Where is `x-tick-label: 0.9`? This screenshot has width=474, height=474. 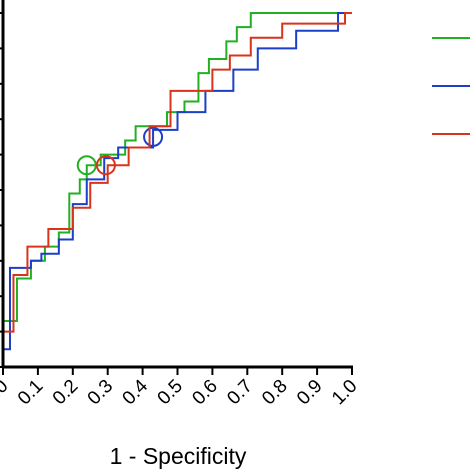
x-tick-label: 0.9 is located at coordinates (310, 393).